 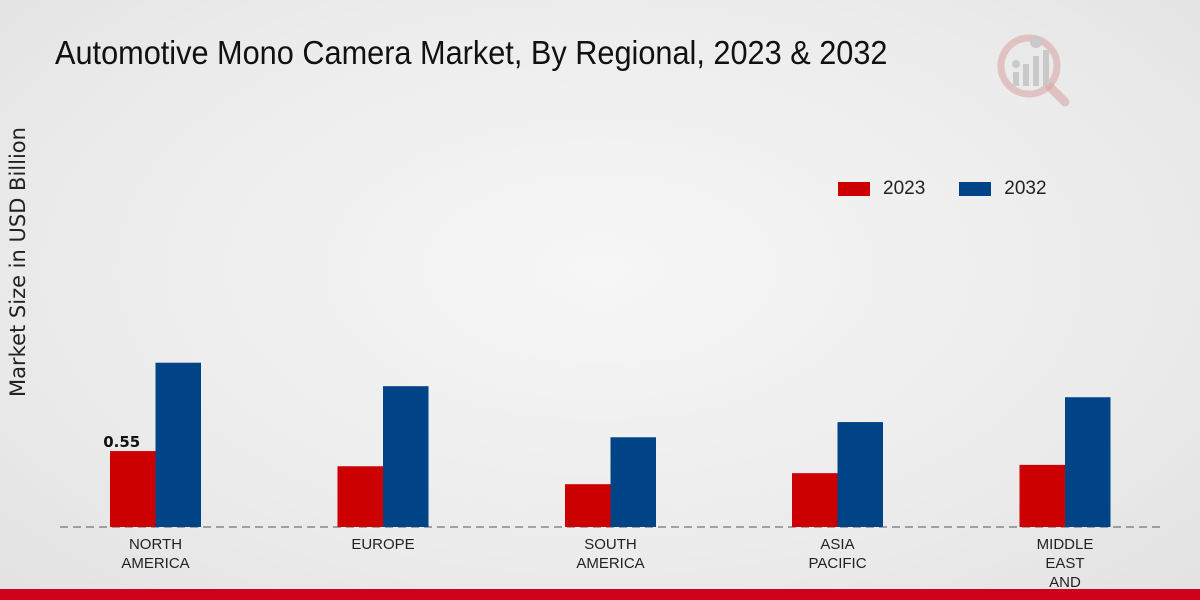 What do you see at coordinates (837, 563) in the screenshot?
I see `x-tick-line-3-1: PACIFIC` at bounding box center [837, 563].